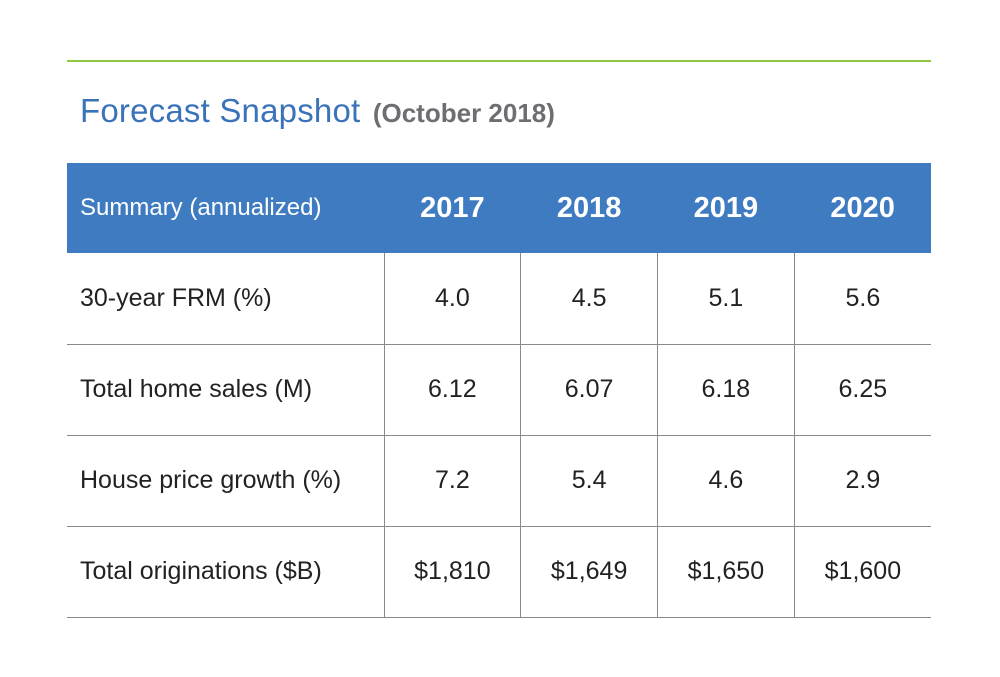 The image size is (1000, 677). I want to click on header-year: 2018, so click(589, 207).